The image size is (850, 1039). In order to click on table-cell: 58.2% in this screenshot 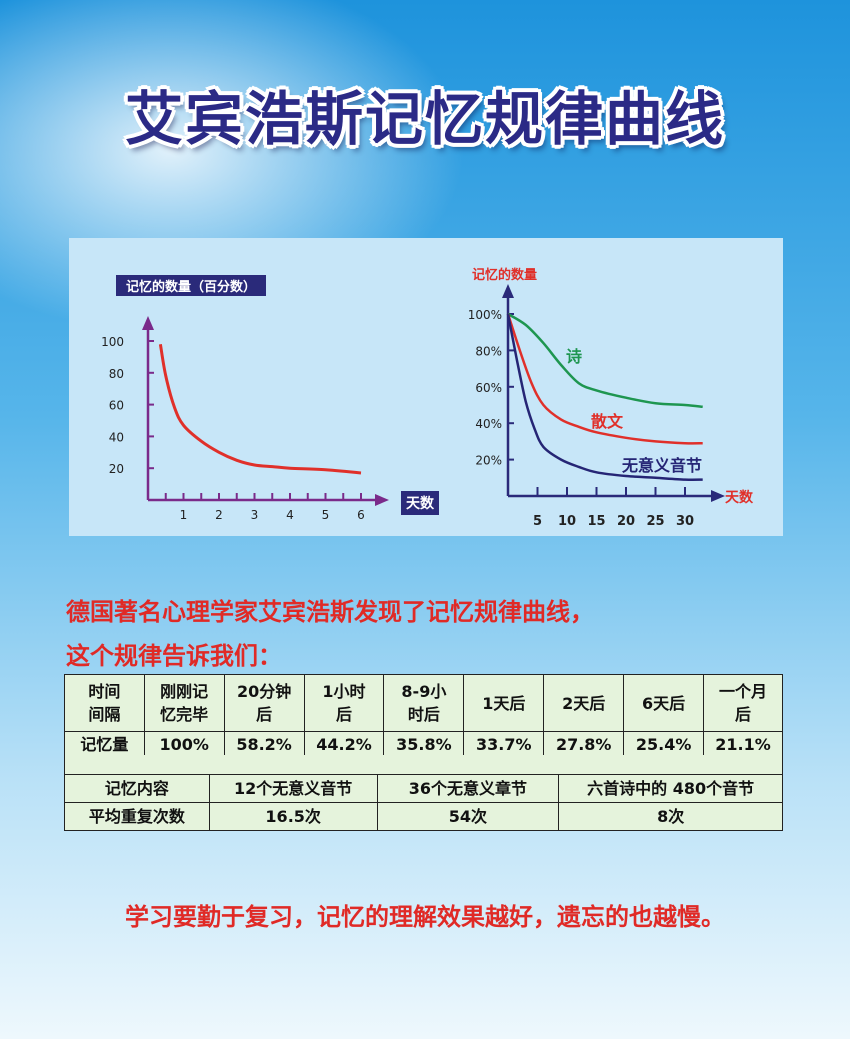, I will do `click(264, 744)`.